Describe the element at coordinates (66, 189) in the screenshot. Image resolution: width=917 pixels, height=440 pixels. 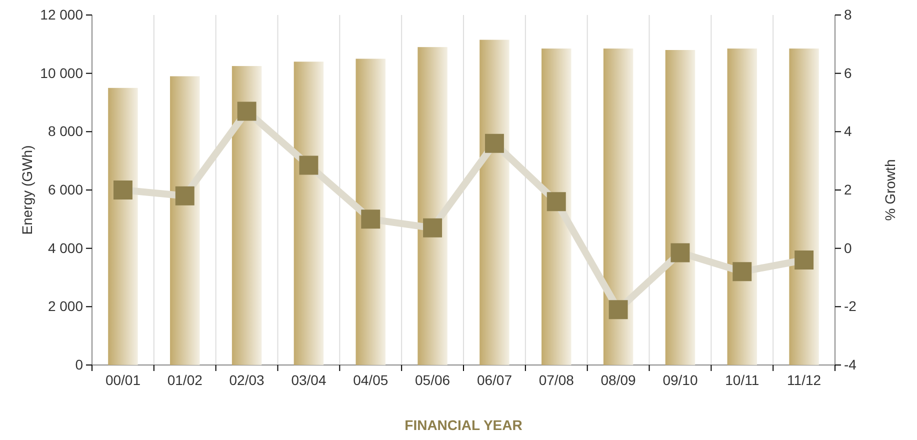
I see `y-tick-label: 6 000` at that location.